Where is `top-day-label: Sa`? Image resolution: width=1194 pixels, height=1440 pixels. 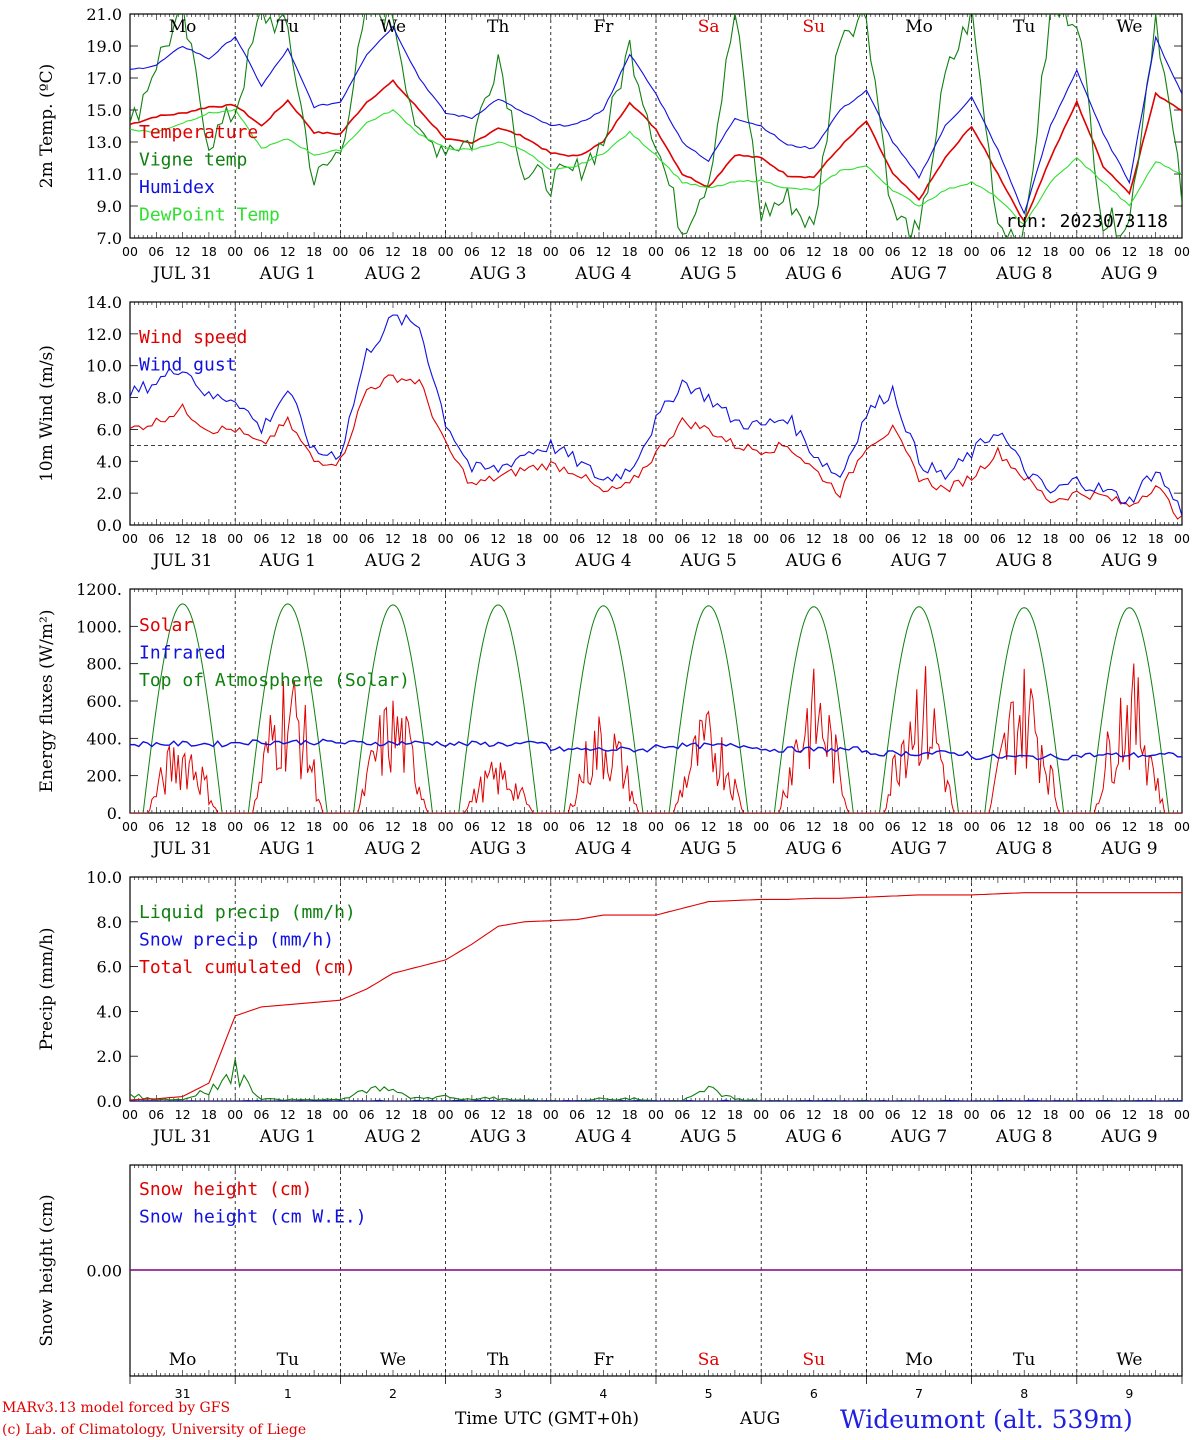 top-day-label: Sa is located at coordinates (709, 27).